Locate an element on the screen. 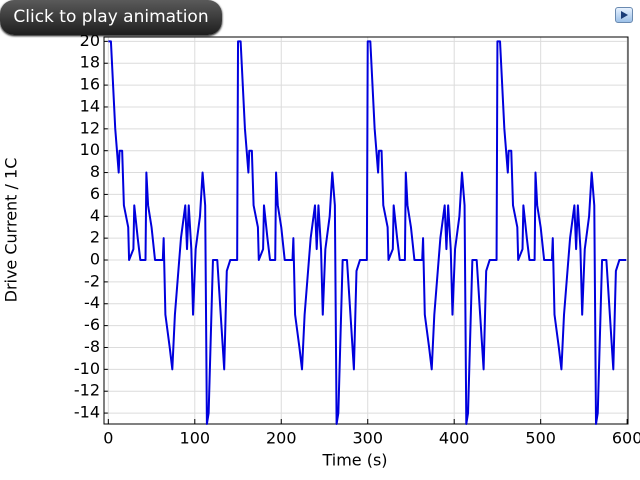  x-tick-label: 300 is located at coordinates (367, 438).